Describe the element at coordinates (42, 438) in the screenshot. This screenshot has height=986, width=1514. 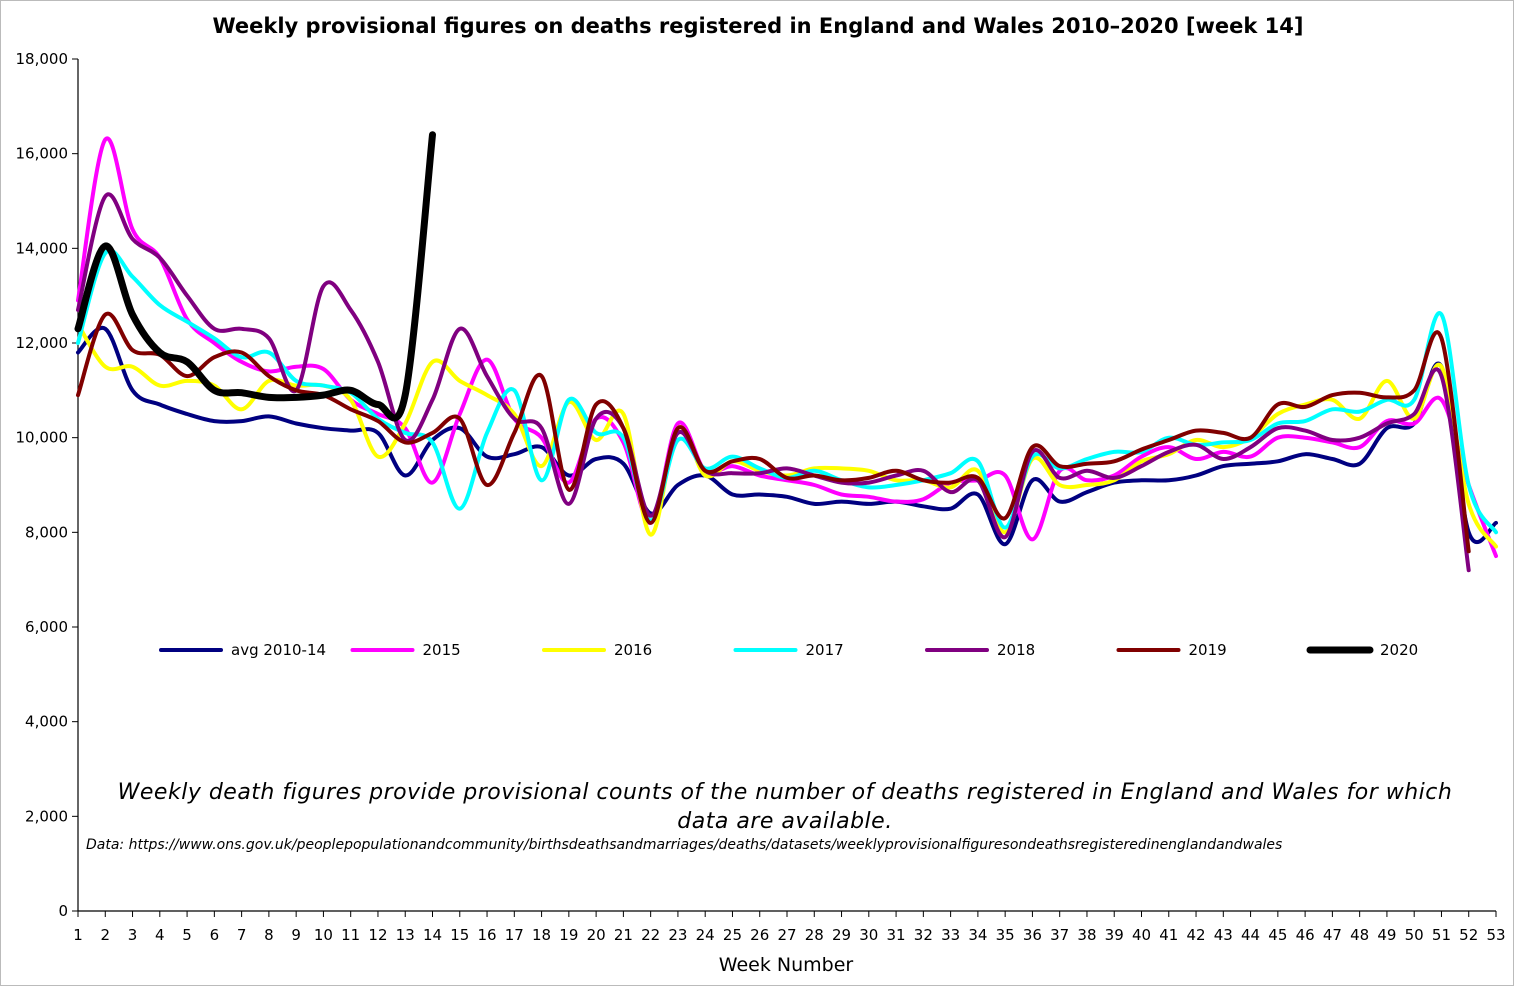
I see `y-tick-label: 10,000` at that location.